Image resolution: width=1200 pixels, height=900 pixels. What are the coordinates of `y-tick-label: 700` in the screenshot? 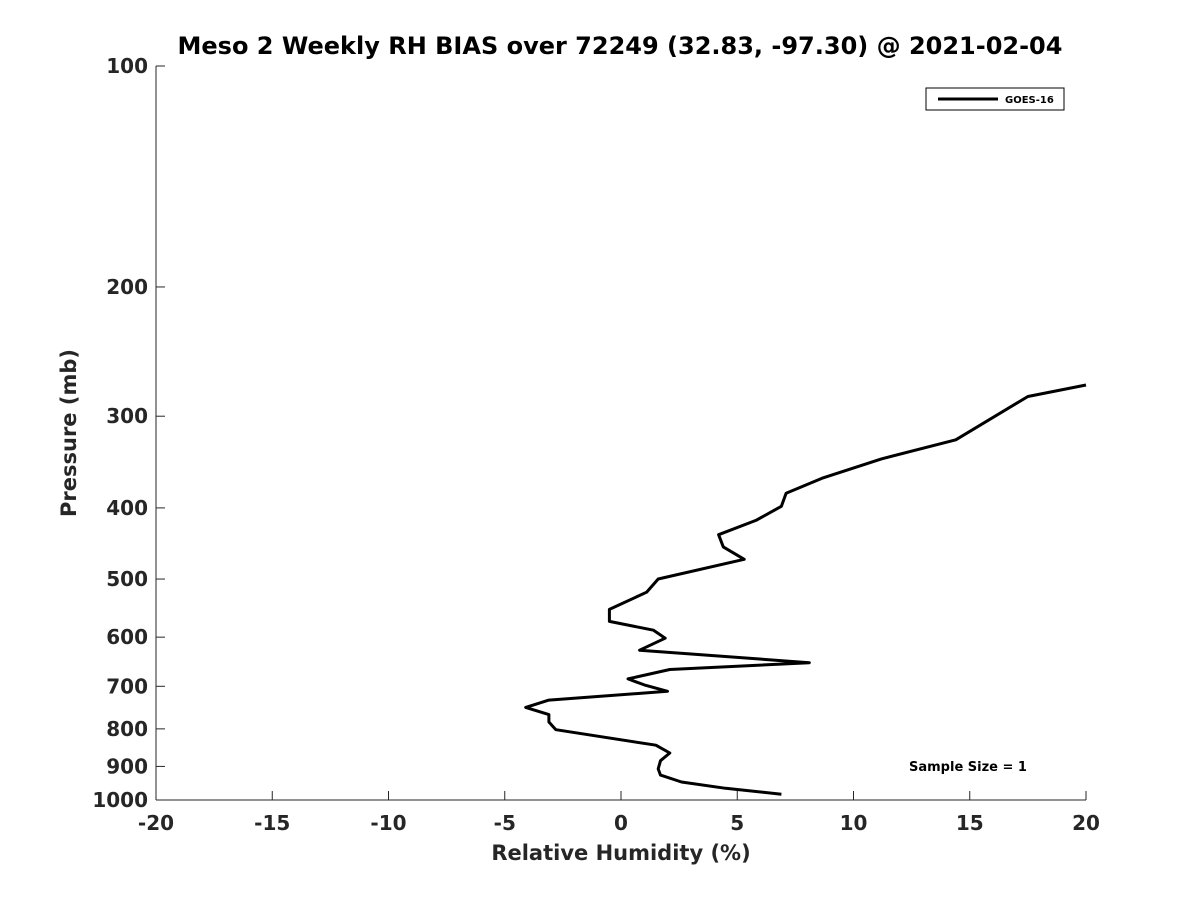 It's located at (127, 686).